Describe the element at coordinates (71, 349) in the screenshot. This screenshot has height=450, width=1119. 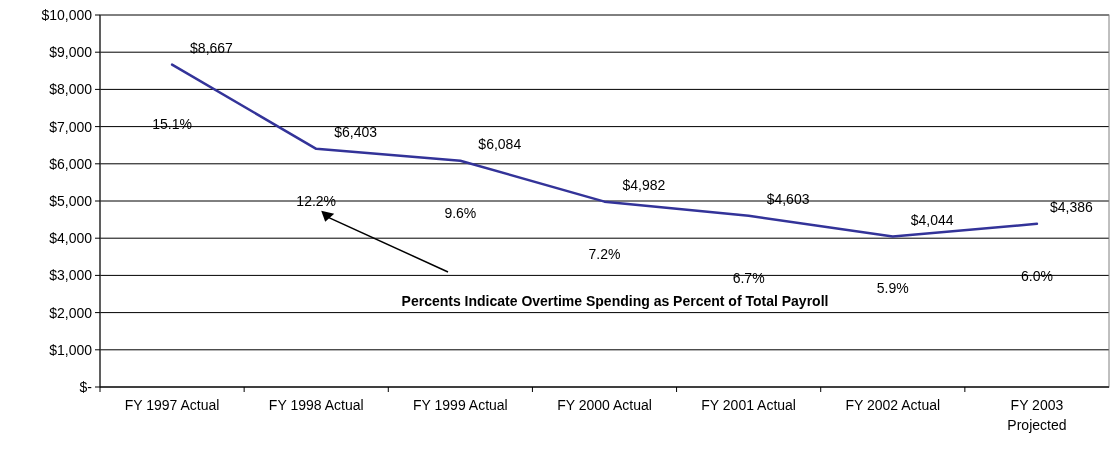
I see `y-tick-label: $1,000` at that location.